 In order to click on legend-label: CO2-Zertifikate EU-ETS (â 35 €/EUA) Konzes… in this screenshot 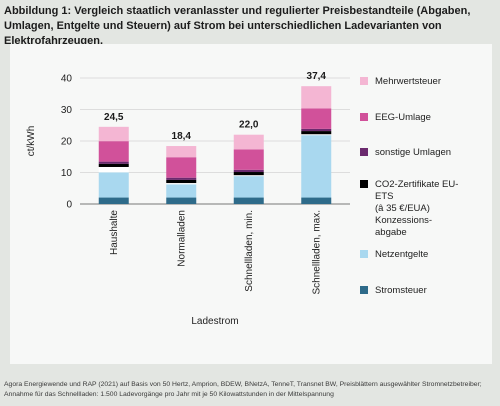, I will do `click(416, 208)`.